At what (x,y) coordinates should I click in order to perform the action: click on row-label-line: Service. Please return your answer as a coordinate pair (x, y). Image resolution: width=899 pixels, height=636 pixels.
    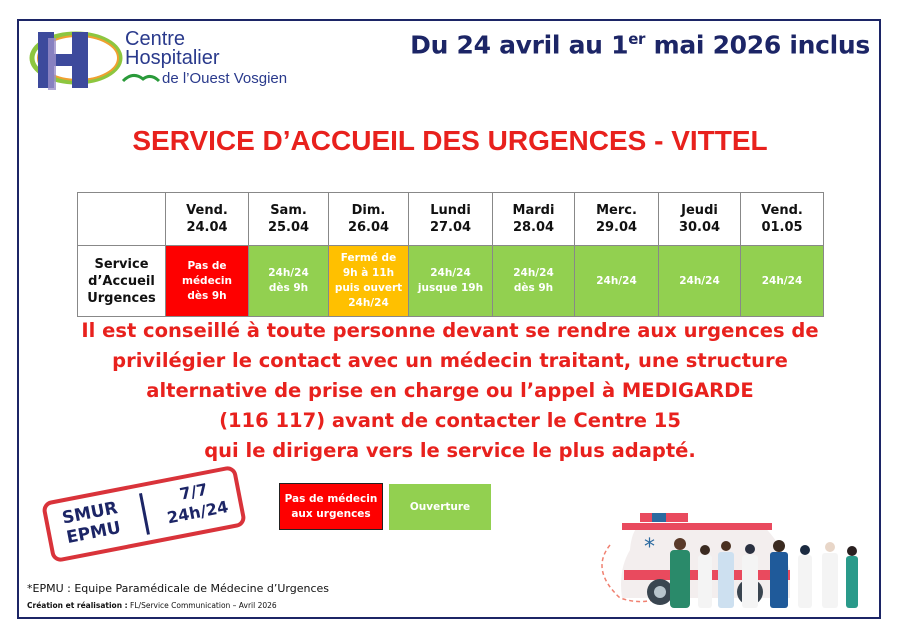
    Looking at the image, I should click on (121, 264).